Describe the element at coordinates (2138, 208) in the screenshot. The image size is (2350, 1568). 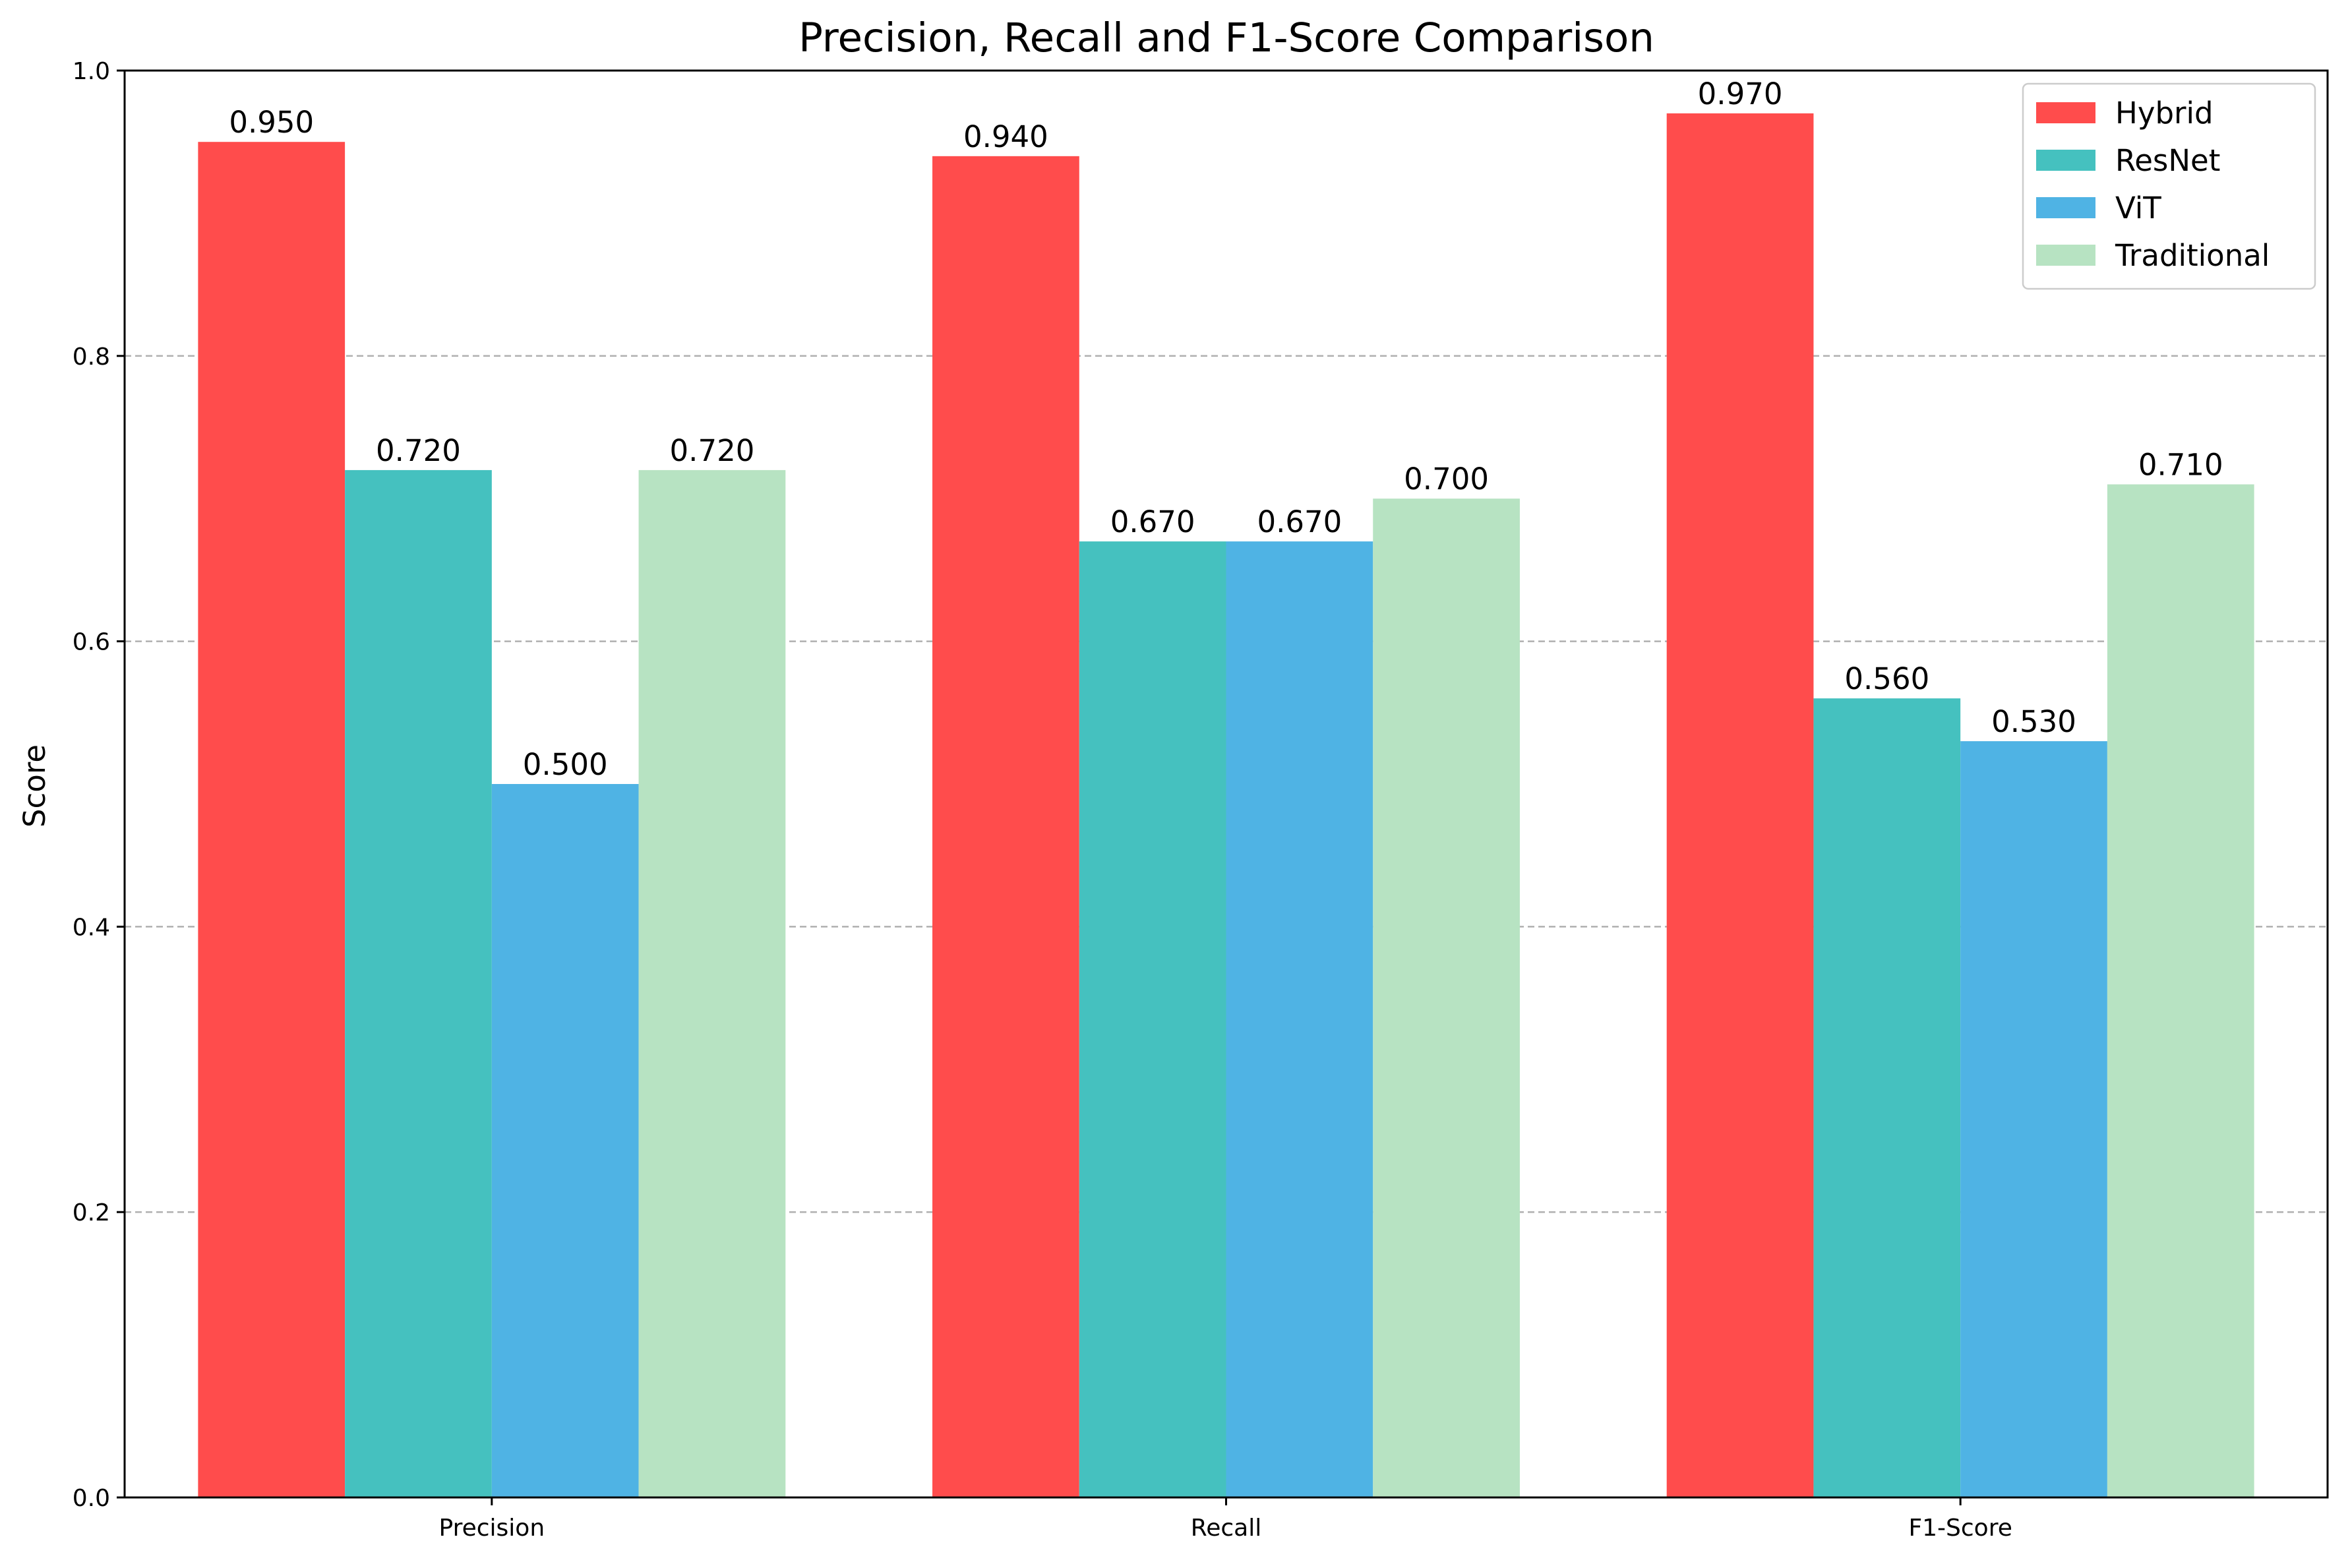
I see `legend-label-vit: ViT` at that location.